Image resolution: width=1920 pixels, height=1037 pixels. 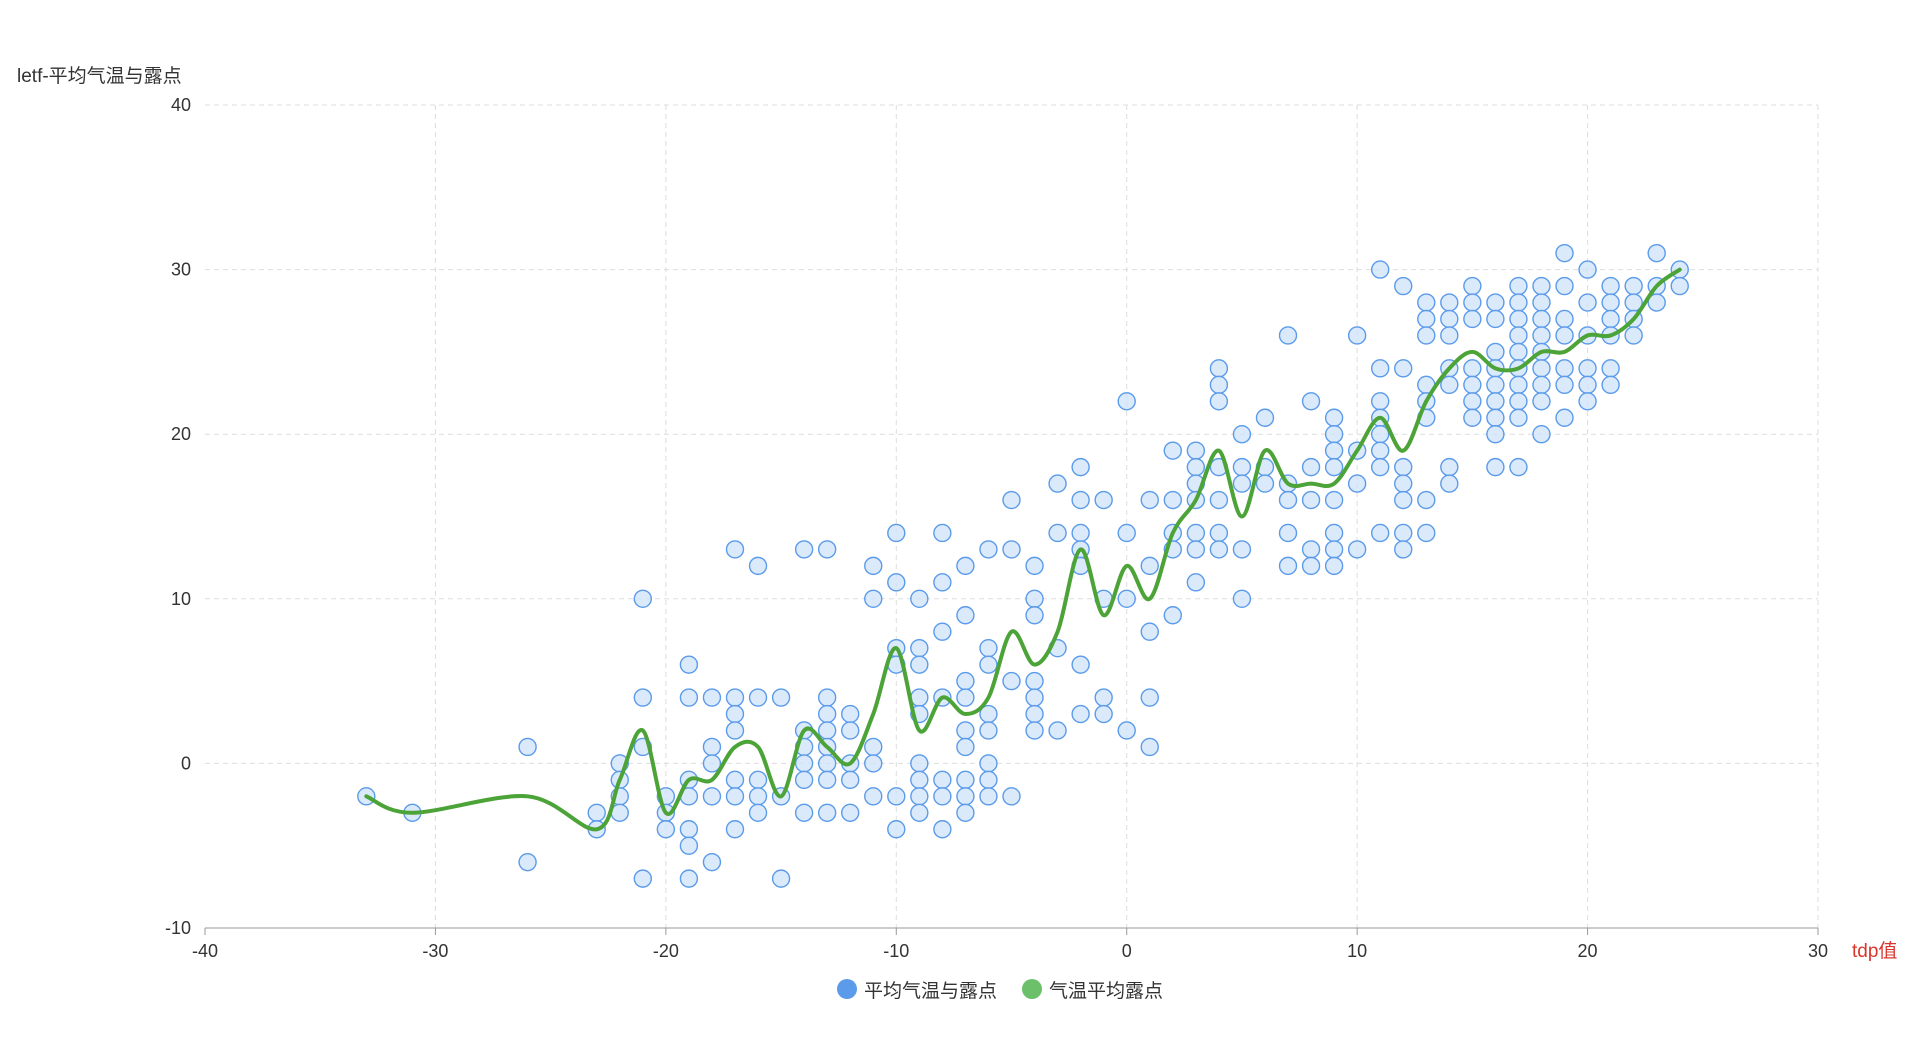 I want to click on legend-item-scatter: 平均气温与露点, so click(x=917, y=990).